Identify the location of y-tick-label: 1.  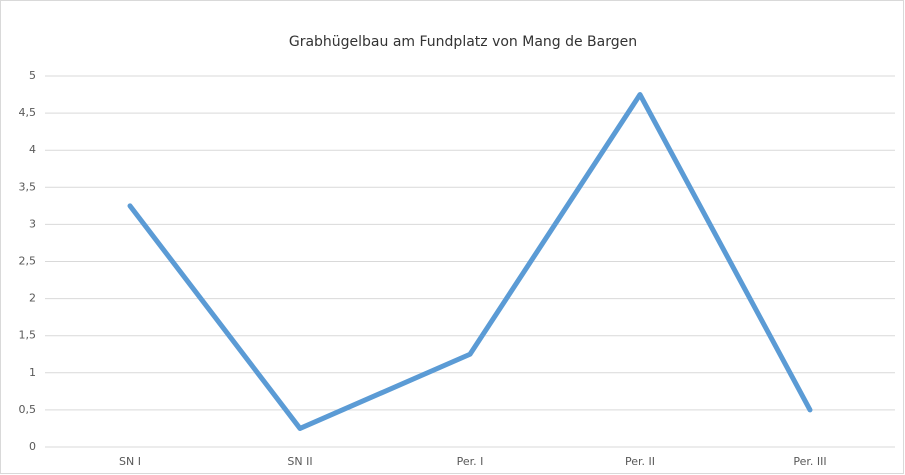
(32, 372).